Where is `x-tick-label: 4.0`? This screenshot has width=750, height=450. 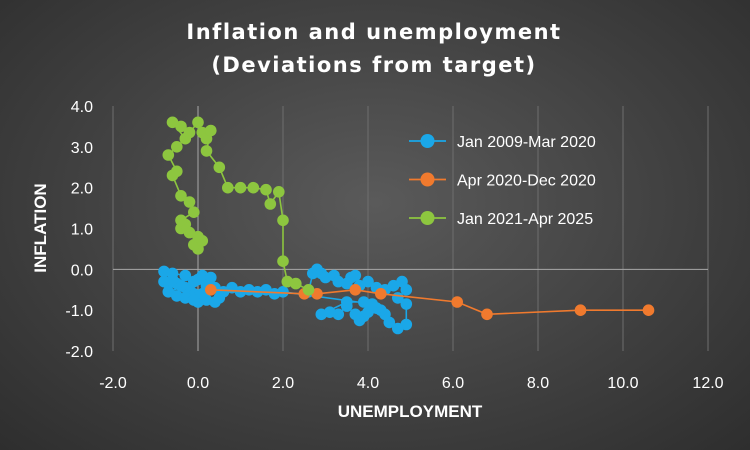 x-tick-label: 4.0 is located at coordinates (368, 383).